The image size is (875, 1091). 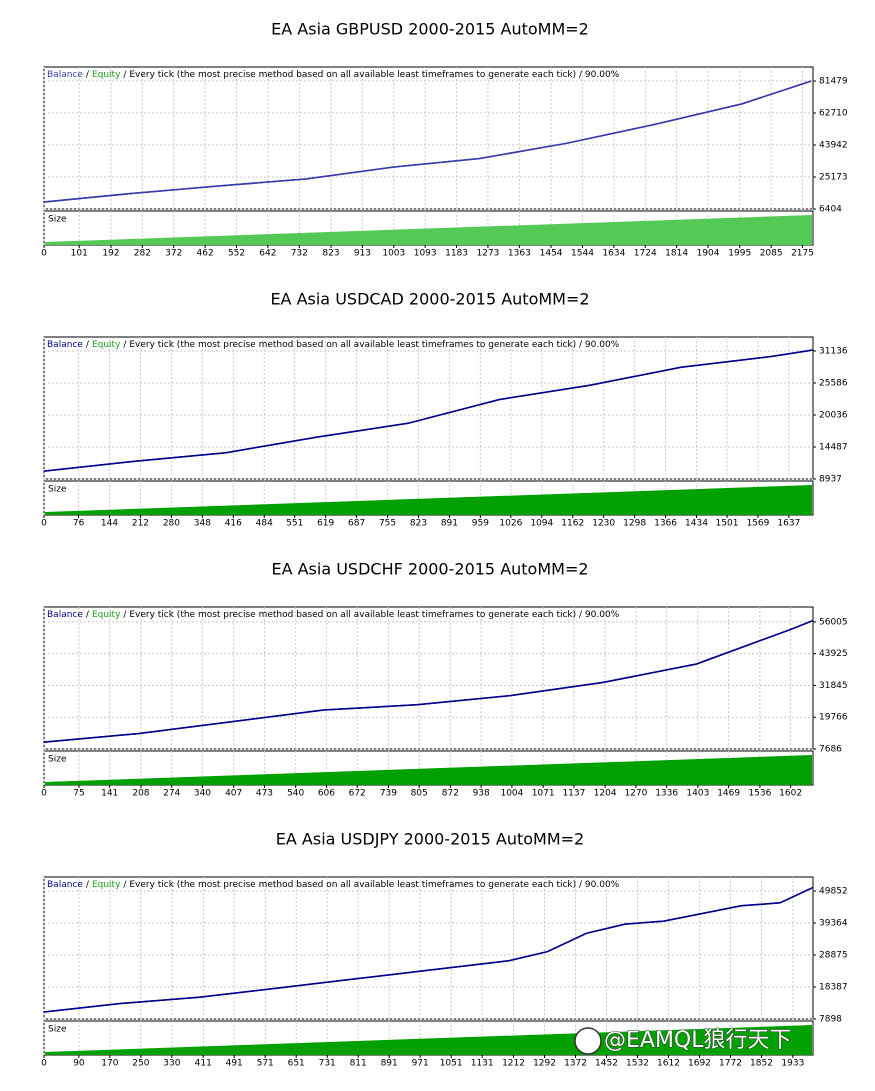 I want to click on x-tick-label: 192, so click(x=110, y=254).